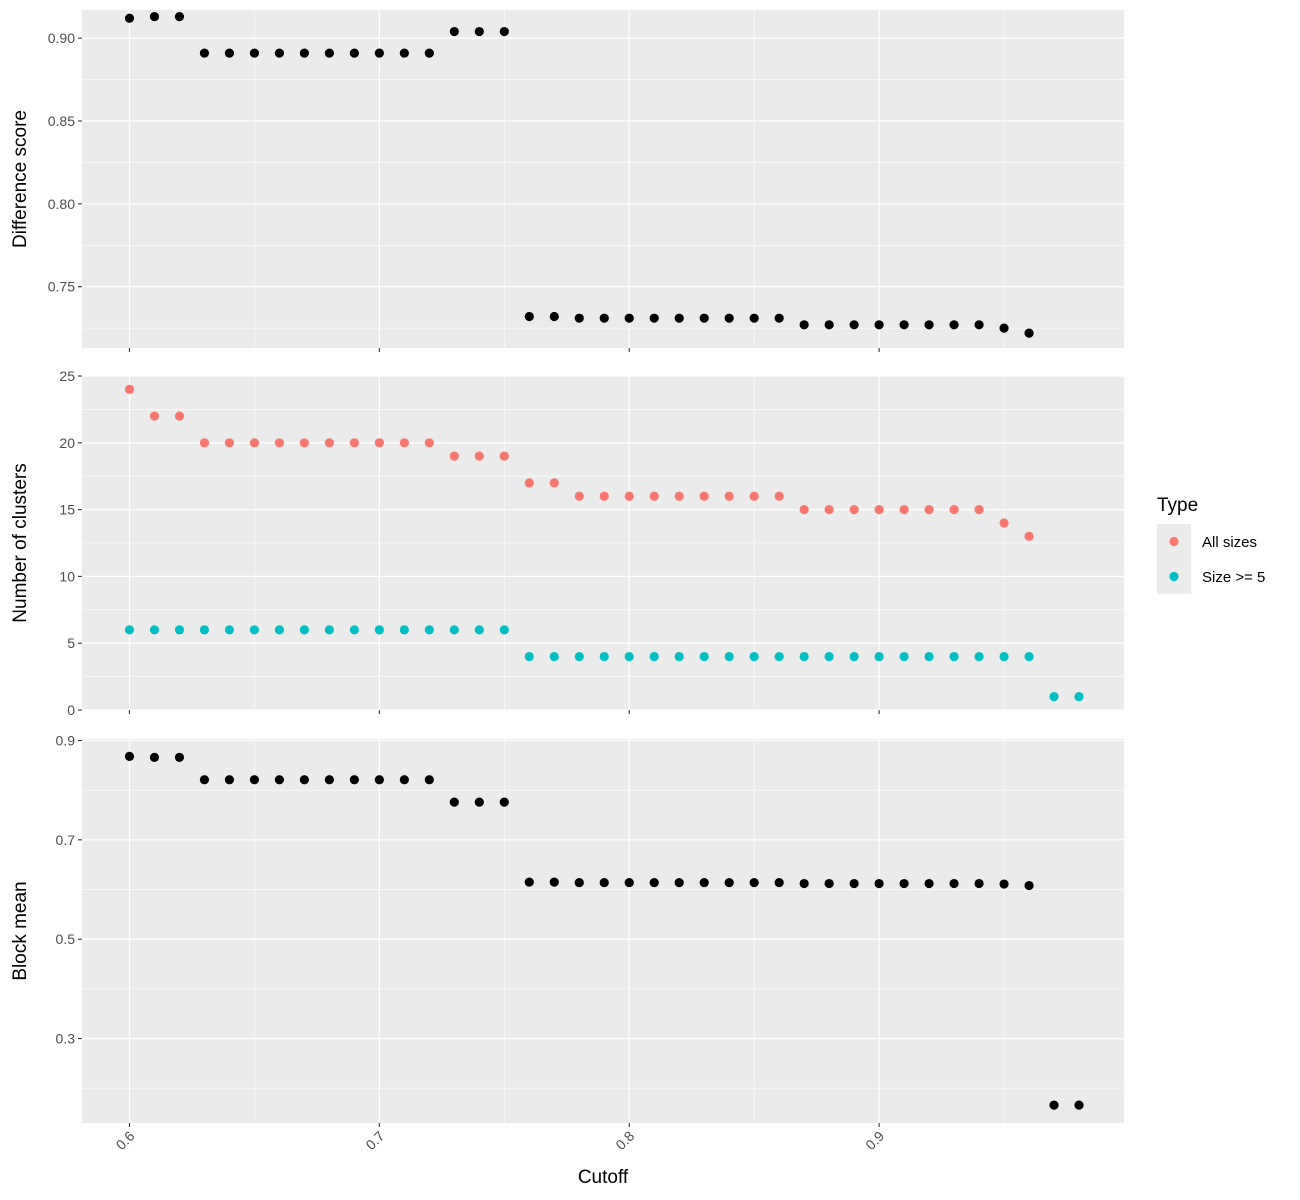 This screenshot has height=1200, width=1300. What do you see at coordinates (67, 576) in the screenshot?
I see `y-tick-label: 10` at bounding box center [67, 576].